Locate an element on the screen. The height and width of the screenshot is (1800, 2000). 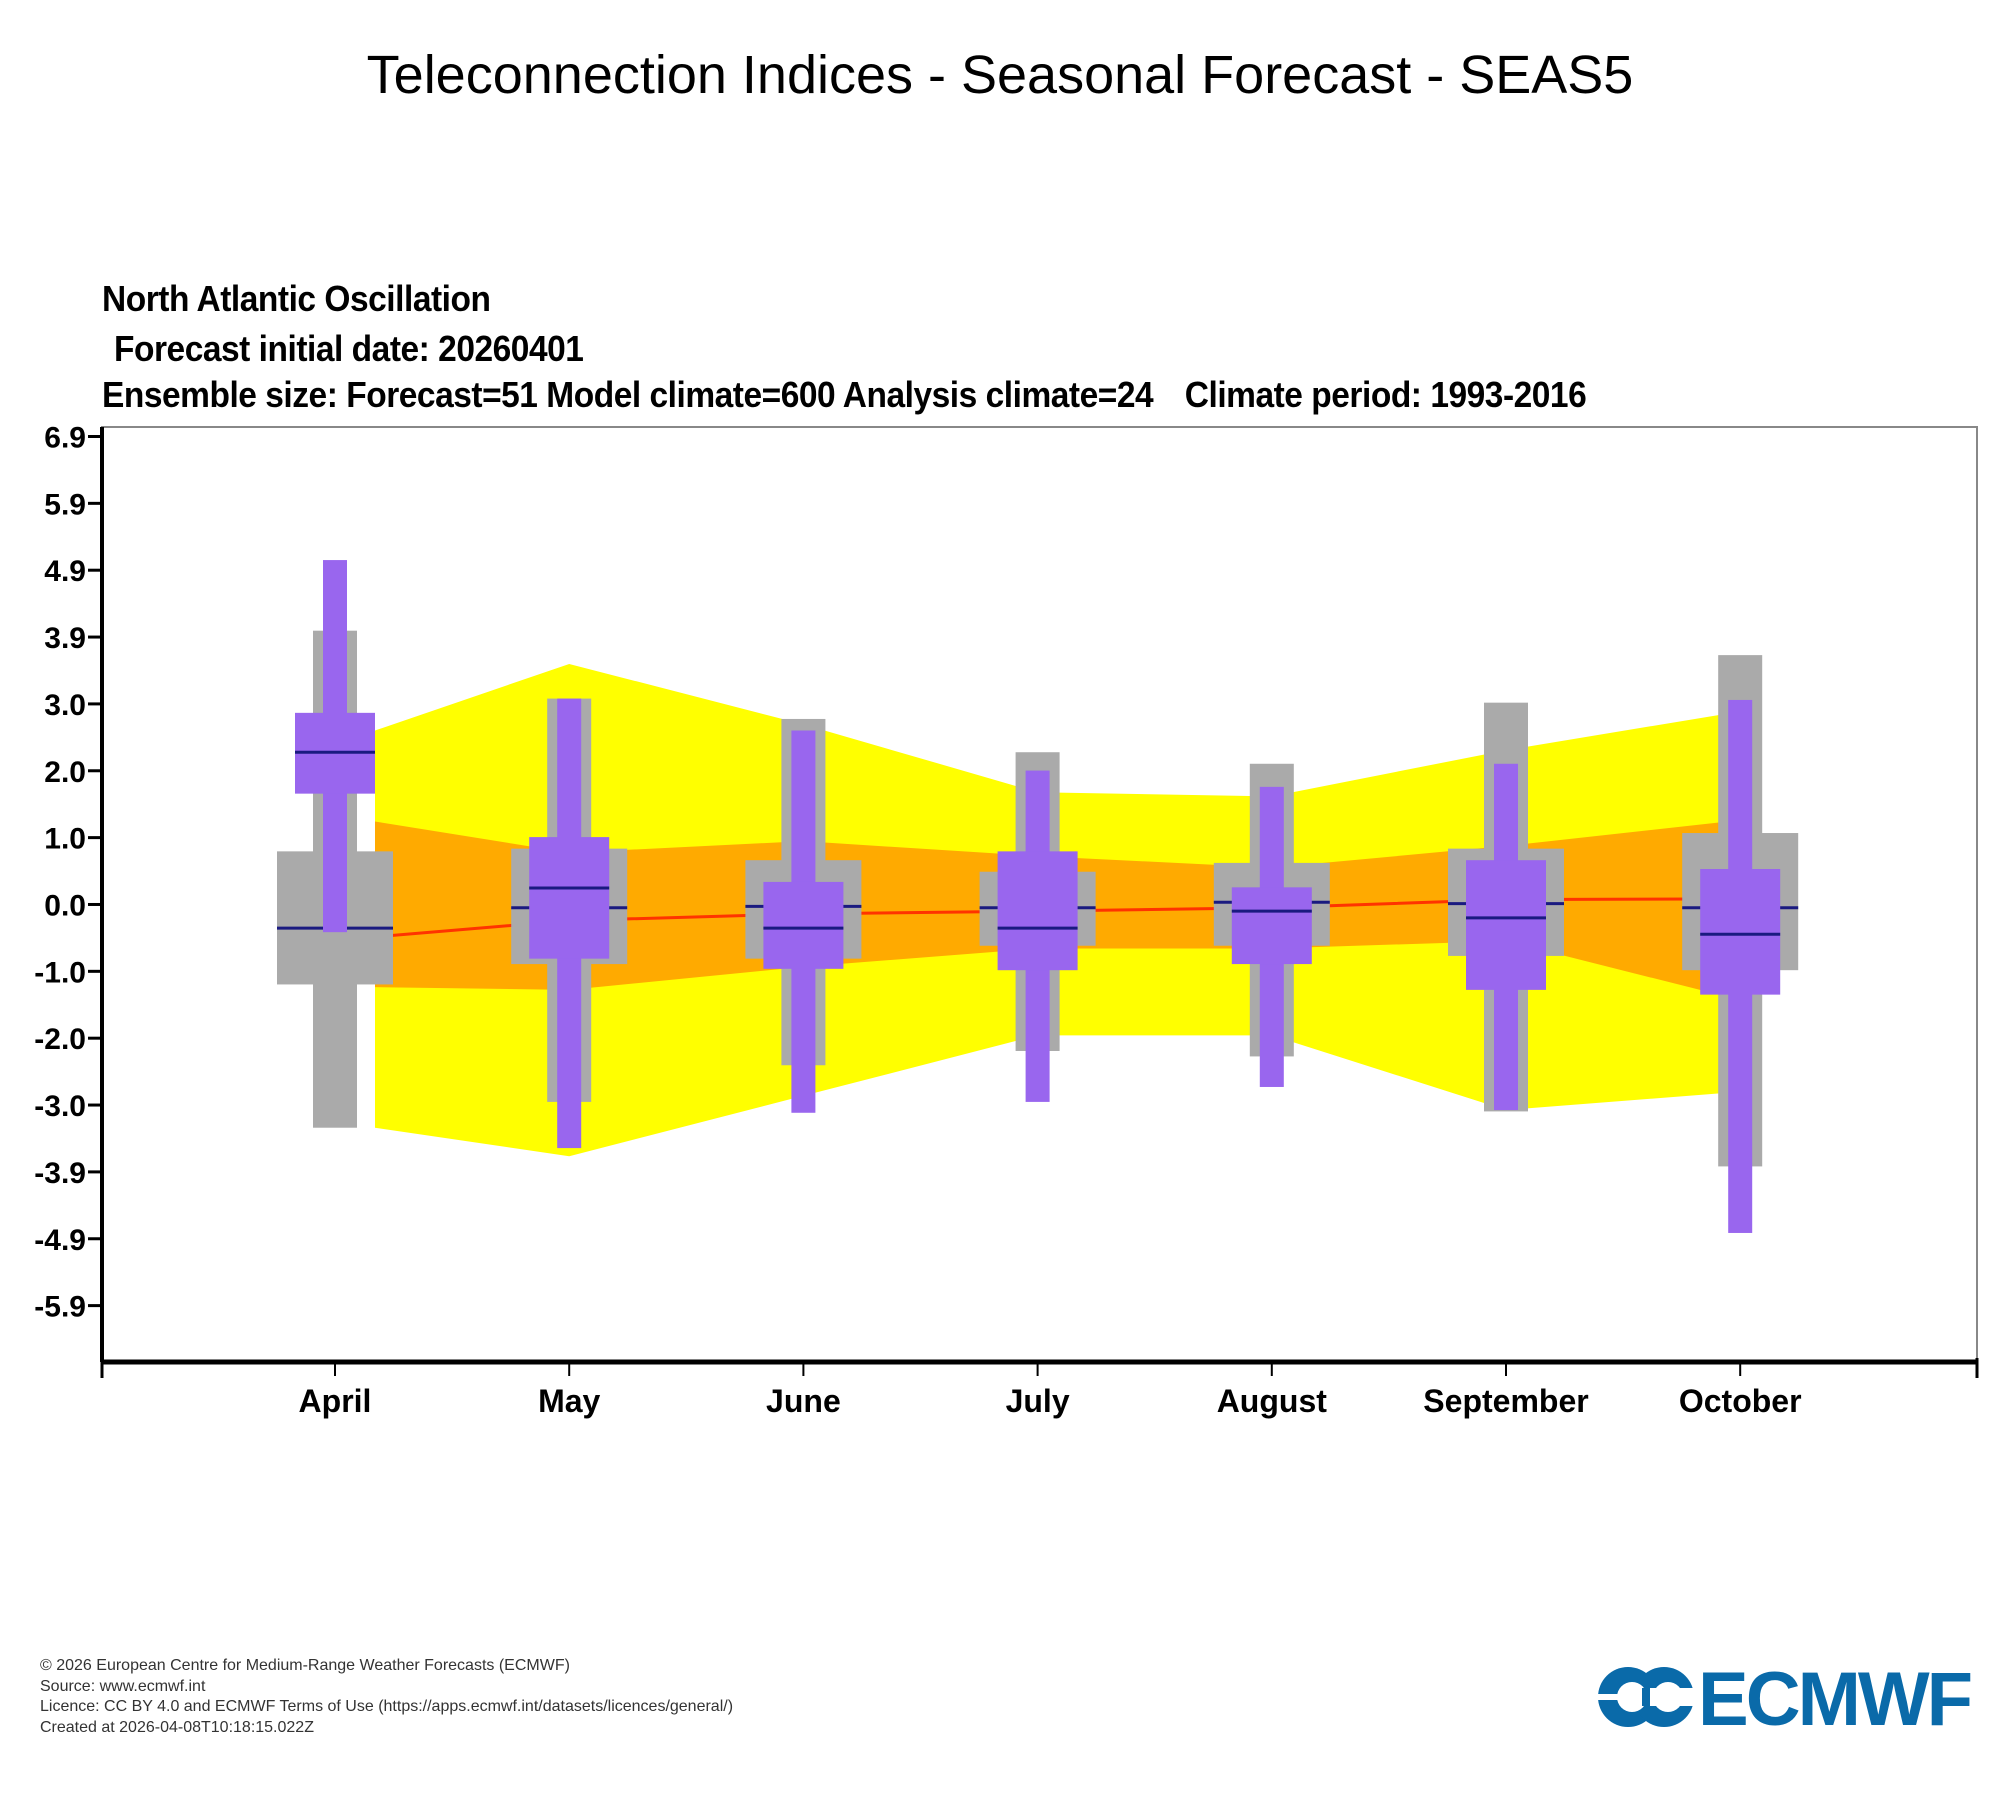
logo-bar is located at coordinates (1620, 1697).